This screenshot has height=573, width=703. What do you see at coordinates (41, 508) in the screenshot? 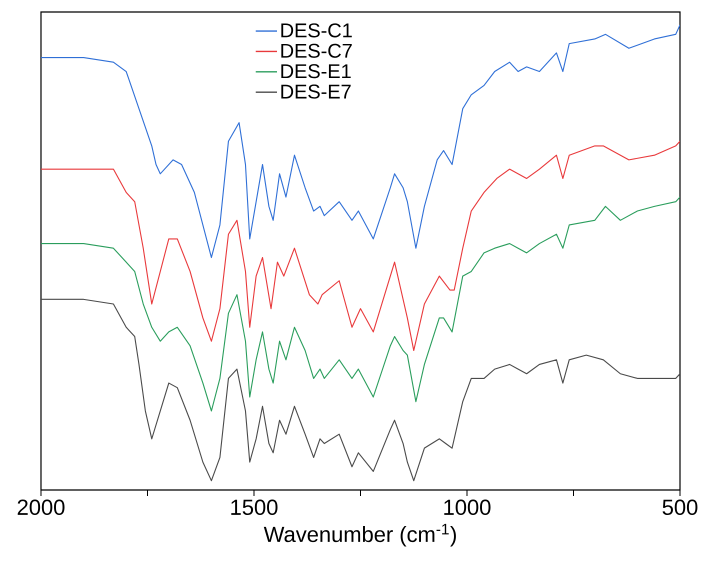
I see `x-tick-label: 2000` at bounding box center [41, 508].